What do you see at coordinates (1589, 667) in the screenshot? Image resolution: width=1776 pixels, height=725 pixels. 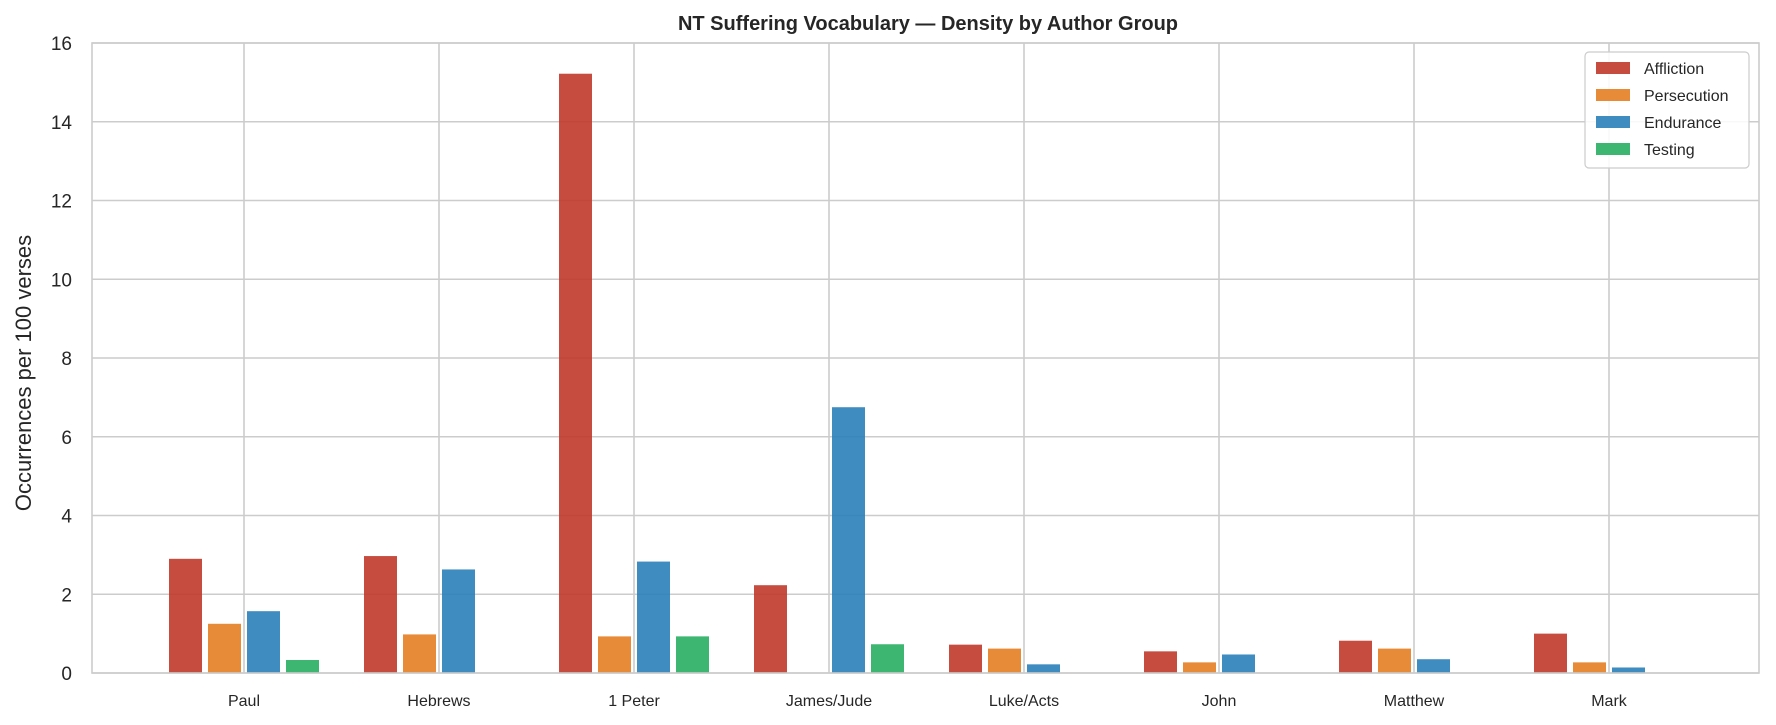 I see `bar-persecution-mark` at bounding box center [1589, 667].